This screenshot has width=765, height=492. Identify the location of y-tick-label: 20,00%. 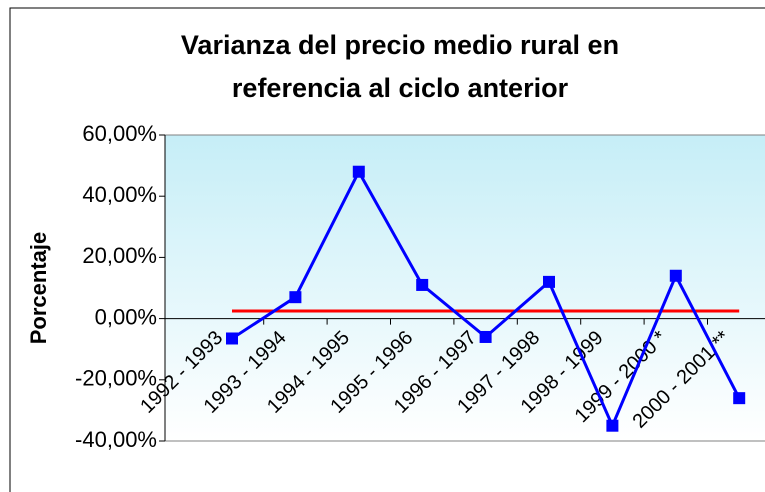
(119, 255).